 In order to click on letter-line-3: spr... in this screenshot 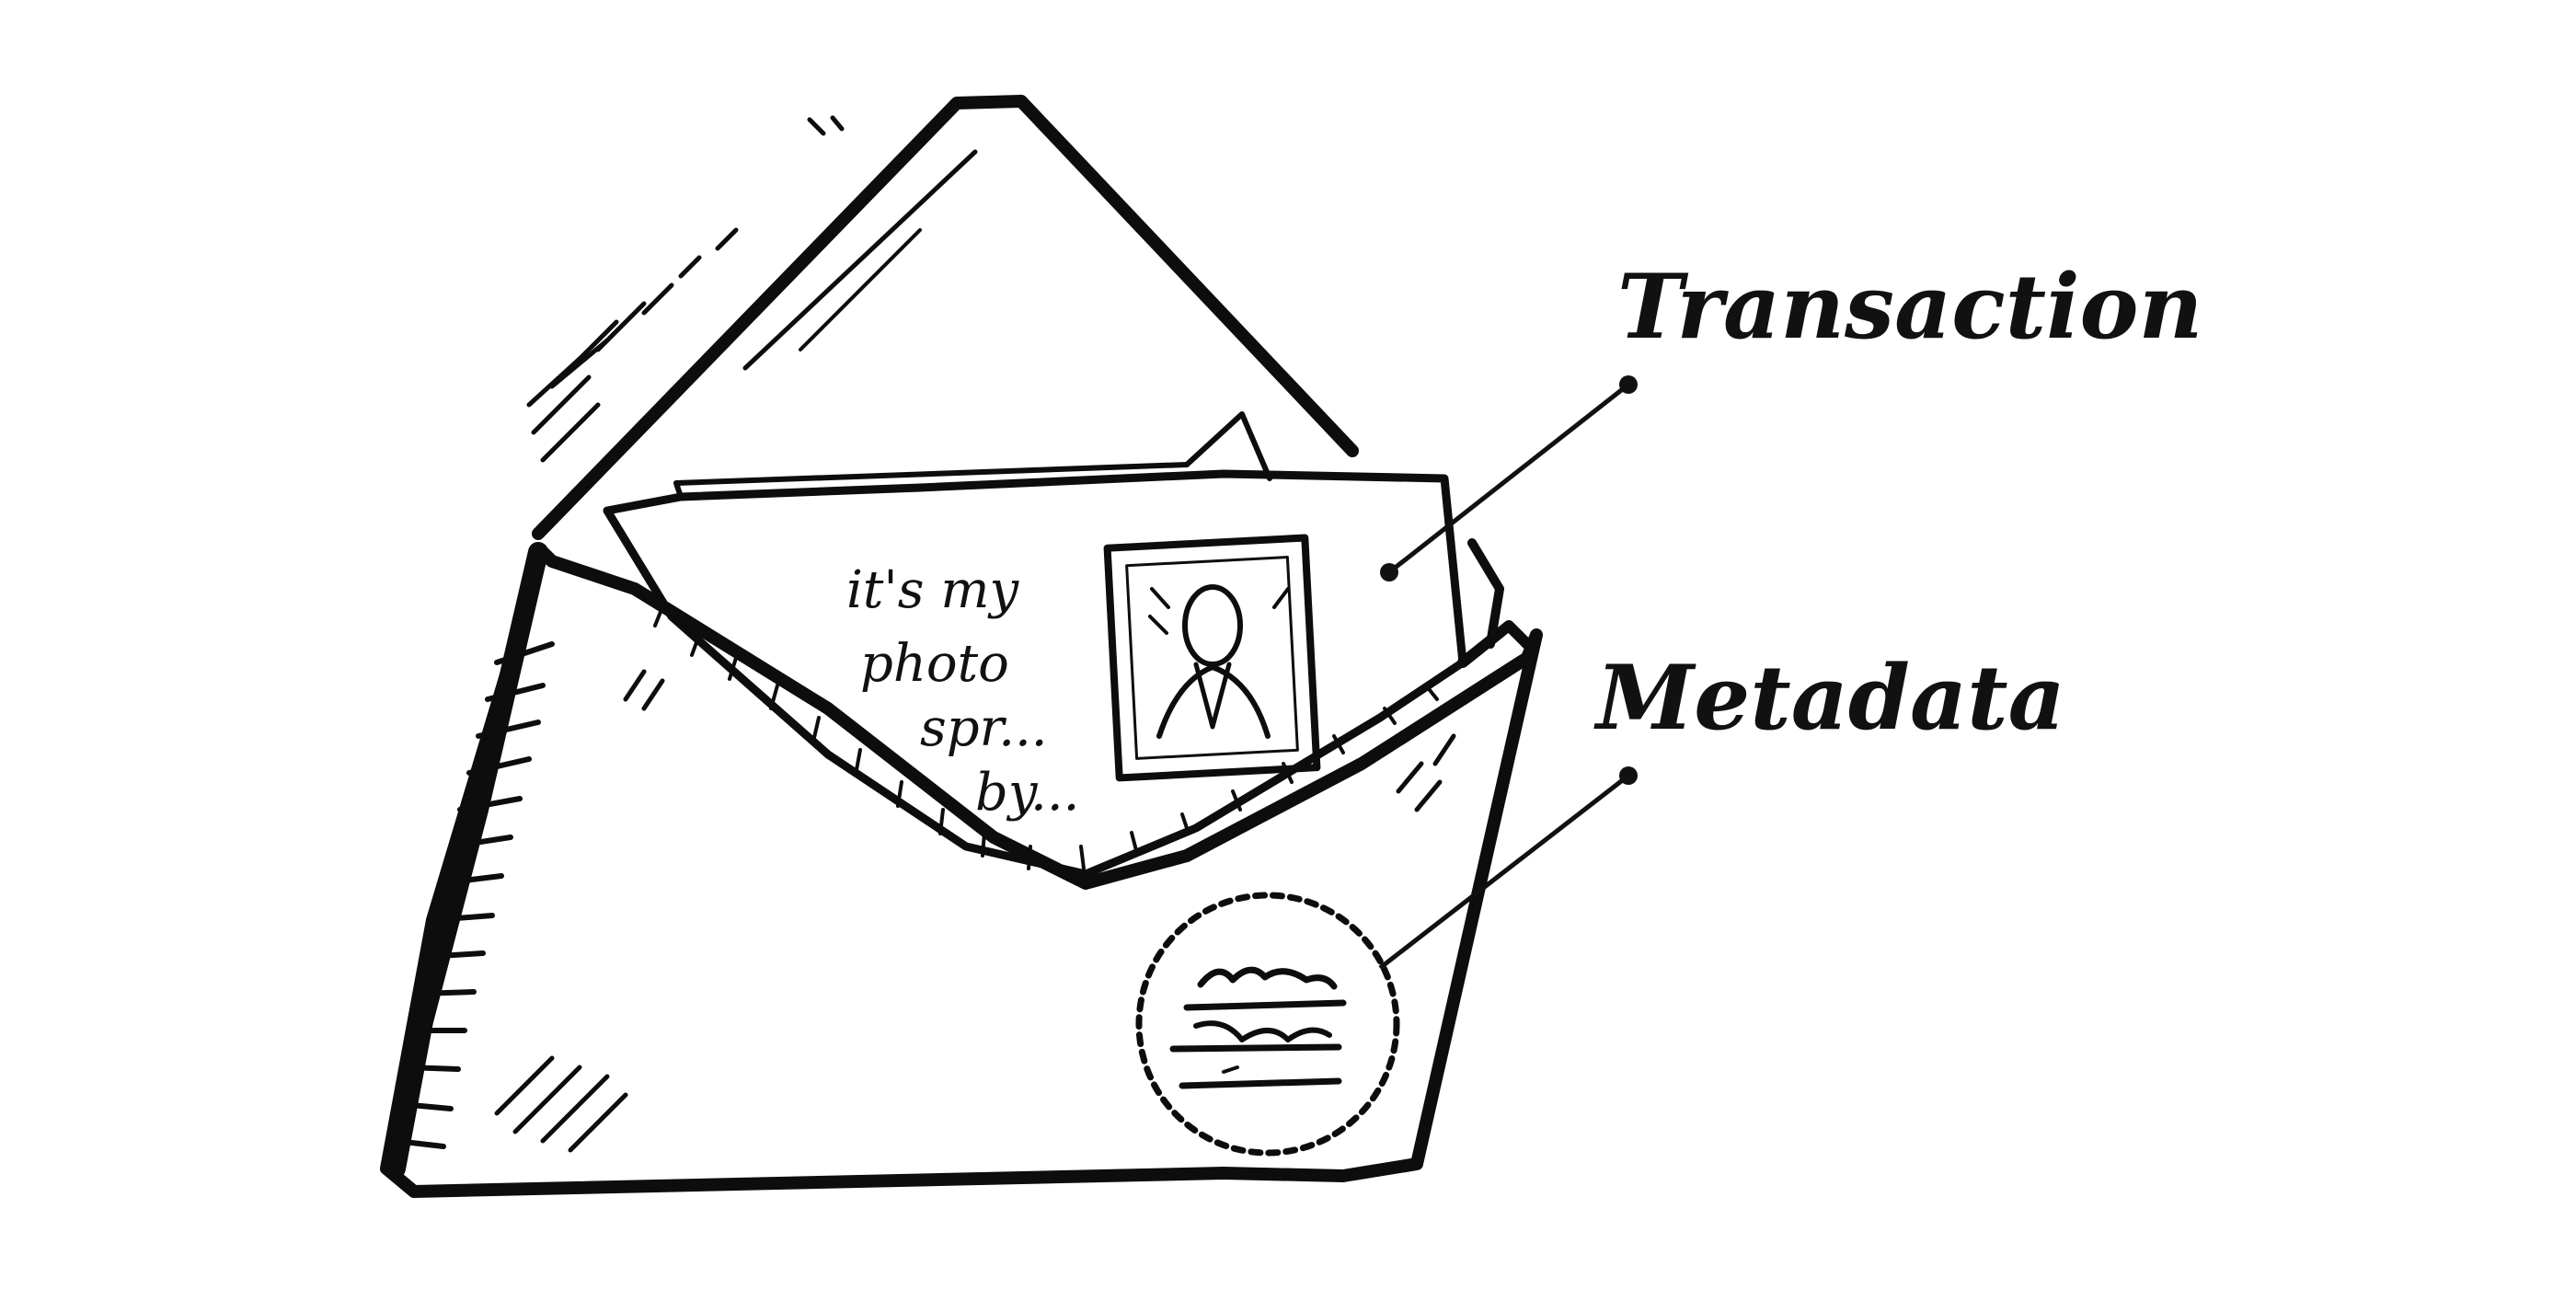, I will do `click(984, 728)`.